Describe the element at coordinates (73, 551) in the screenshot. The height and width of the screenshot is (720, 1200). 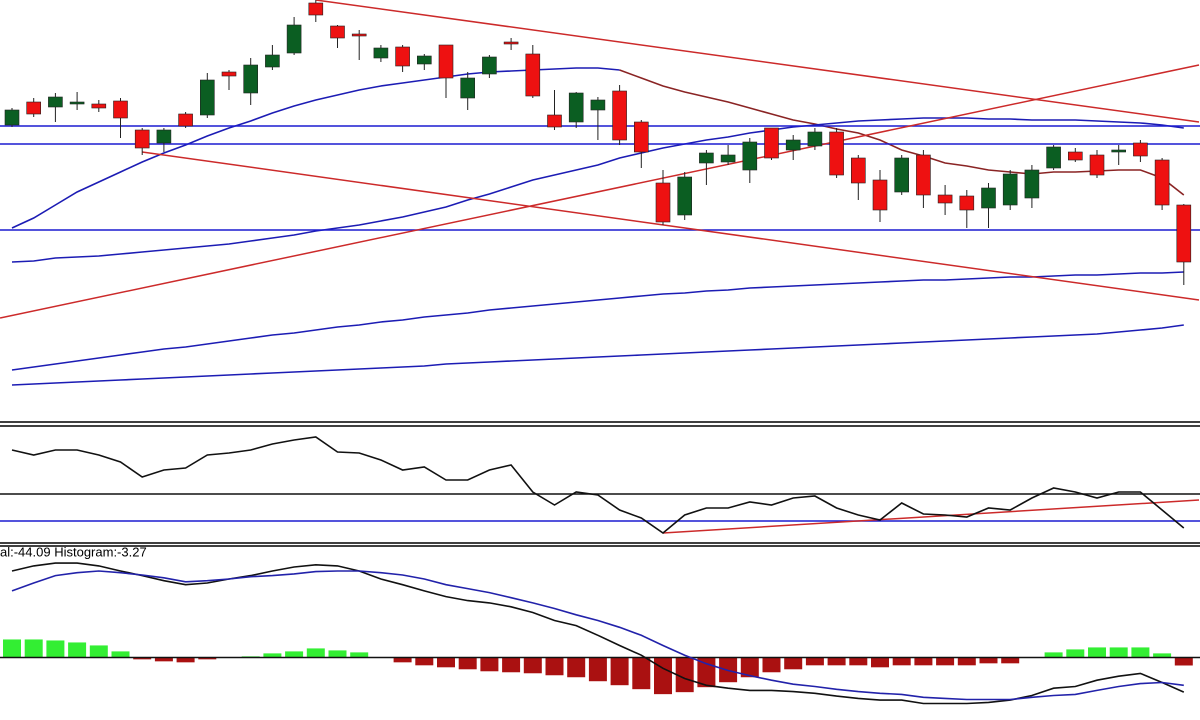
I see `indicator-label: al:-44.09 Histogram:-3.27` at that location.